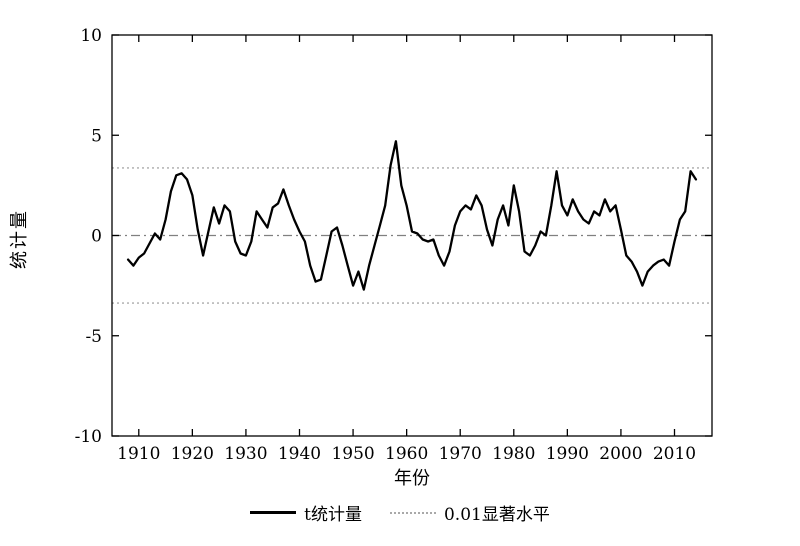 This screenshot has width=800, height=546. I want to click on x-tick-label: 1990, so click(567, 453).